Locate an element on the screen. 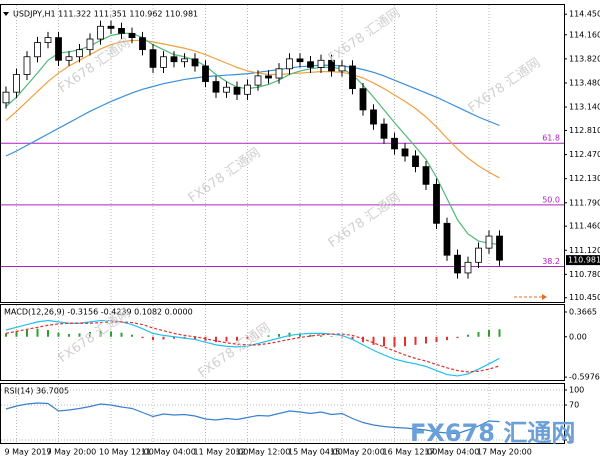  y-tick-label: 113.820 is located at coordinates (584, 58).